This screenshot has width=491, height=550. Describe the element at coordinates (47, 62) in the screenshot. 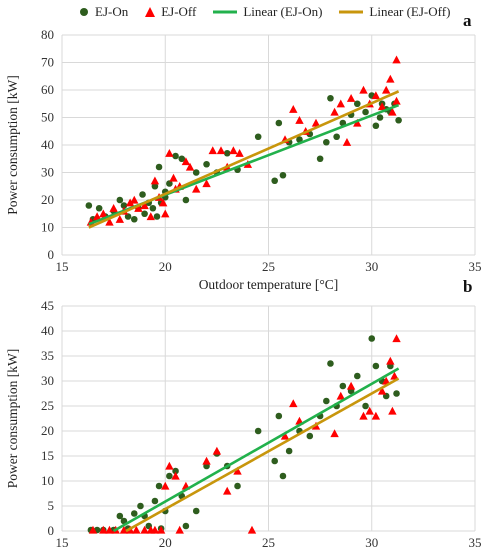

I see `y-tick-label: 70` at that location.